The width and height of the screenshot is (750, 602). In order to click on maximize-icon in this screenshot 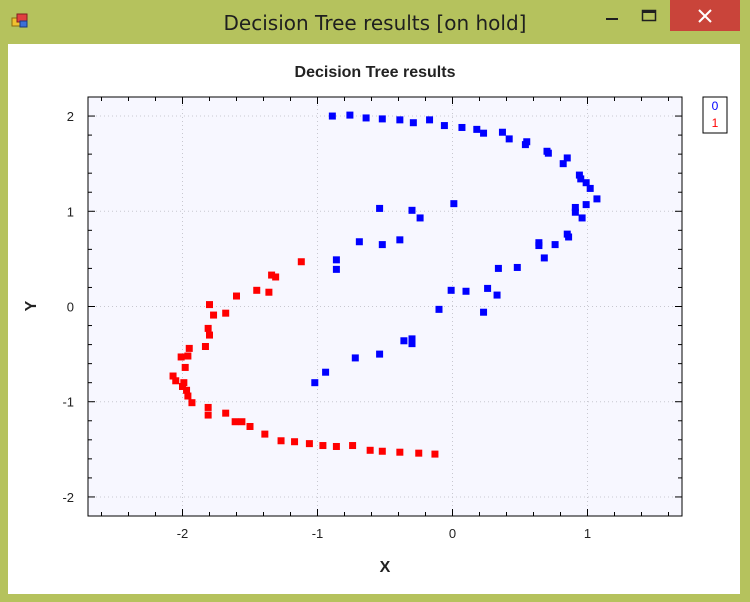, I will do `click(649, 15)`.